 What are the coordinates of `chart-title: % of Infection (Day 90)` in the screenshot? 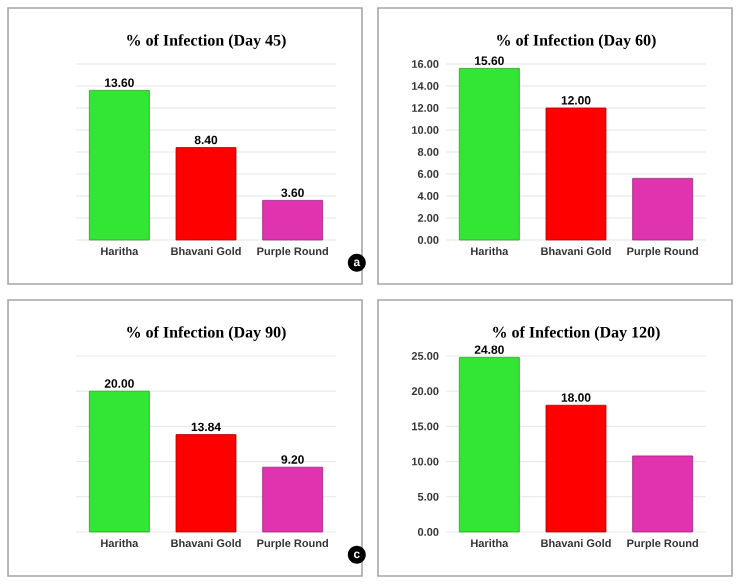 It's located at (206, 333).